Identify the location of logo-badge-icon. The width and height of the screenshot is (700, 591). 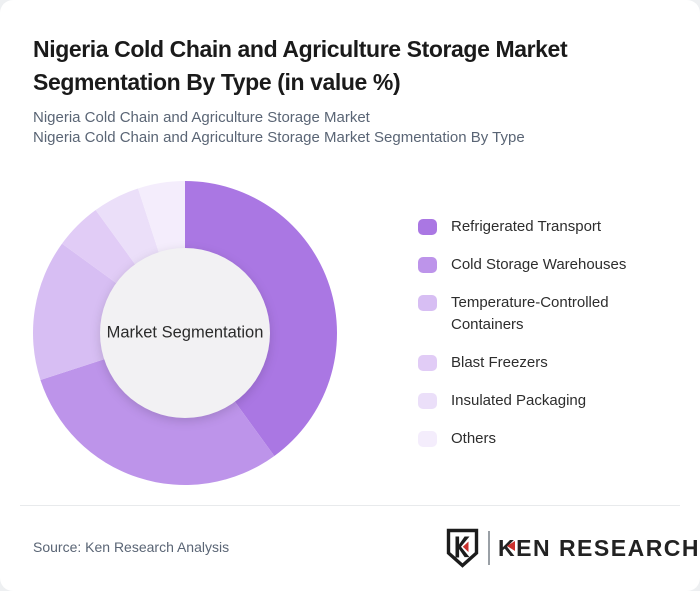
(462, 548).